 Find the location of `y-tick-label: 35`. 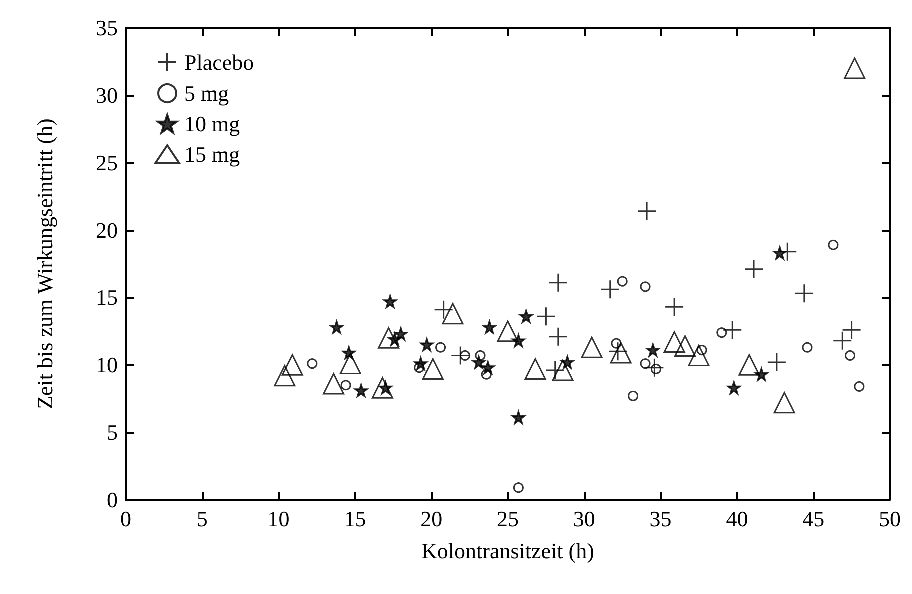

y-tick-label: 35 is located at coordinates (107, 28).